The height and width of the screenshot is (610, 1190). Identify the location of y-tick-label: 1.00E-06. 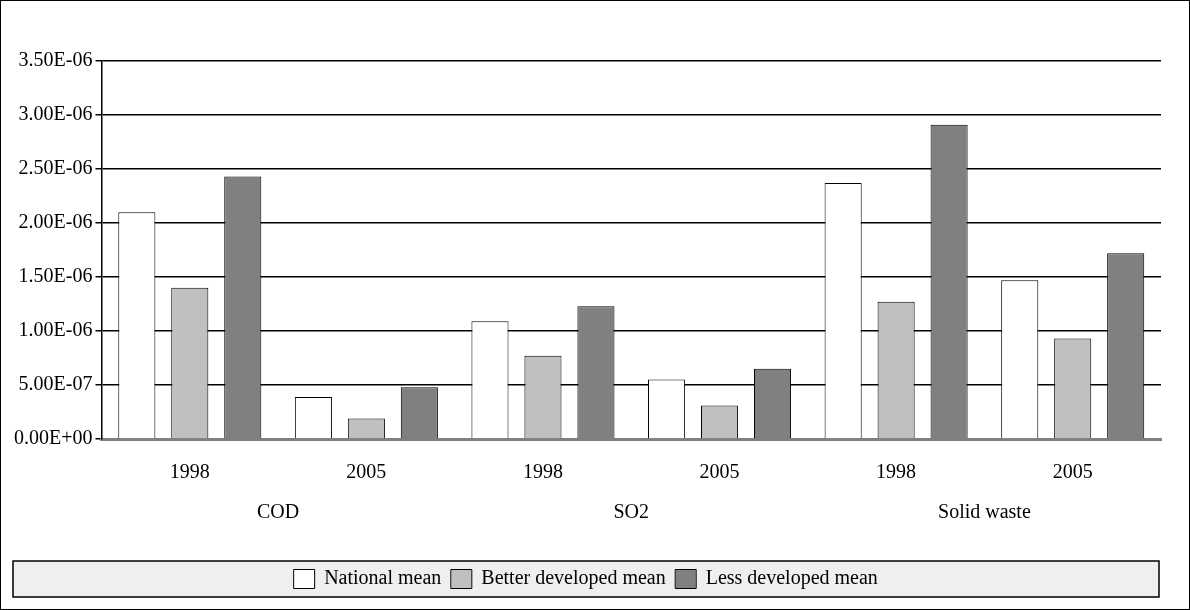
(55, 329).